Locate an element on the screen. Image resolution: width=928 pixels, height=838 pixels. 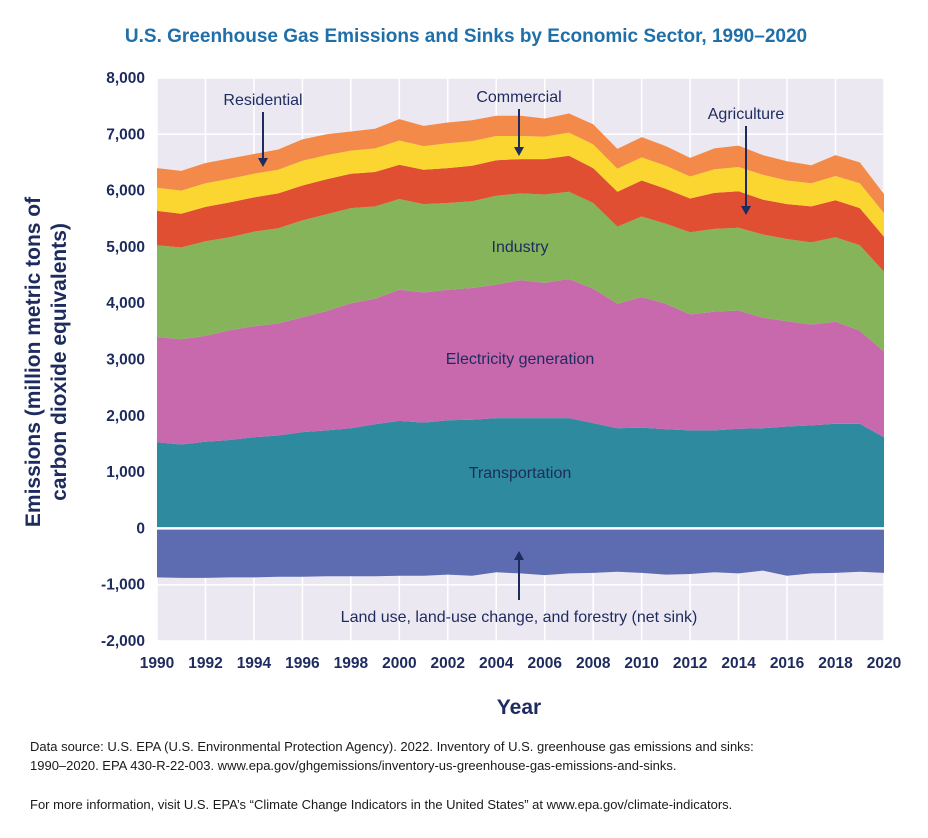
label-electricity: Electricity generation is located at coordinates (520, 359).